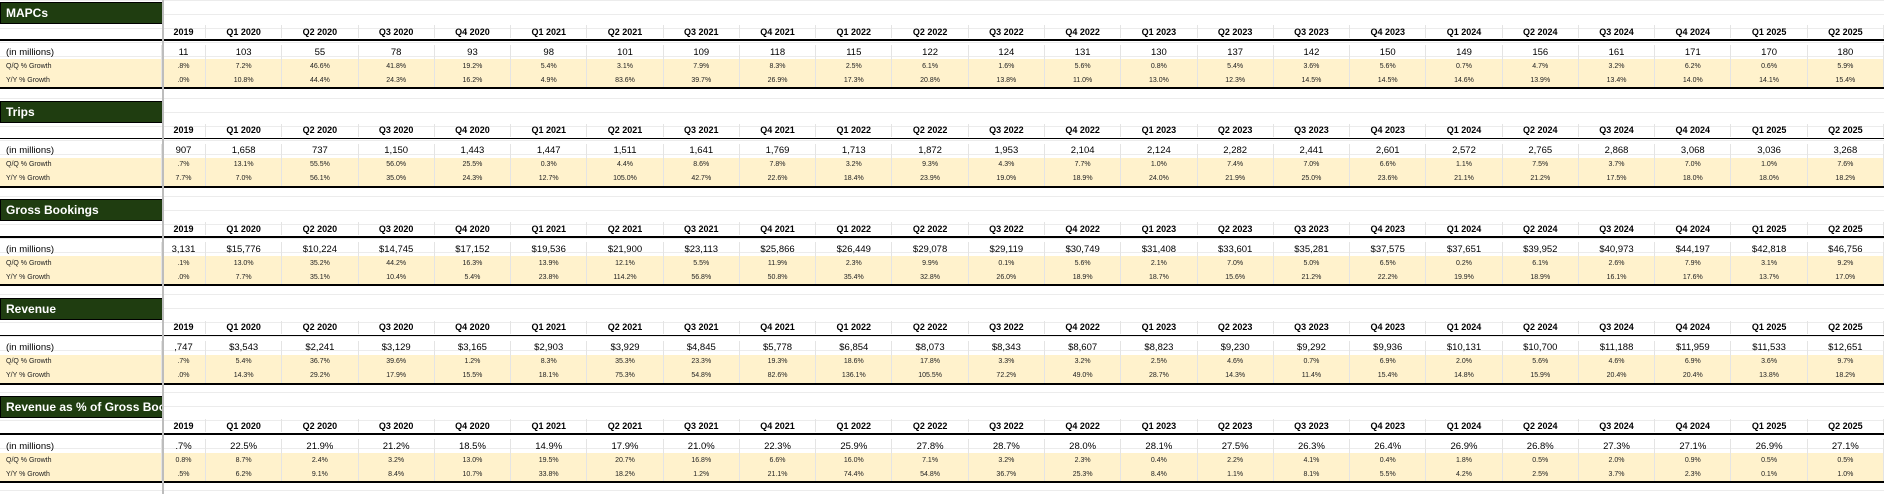  I want to click on cell: 101, so click(625, 52).